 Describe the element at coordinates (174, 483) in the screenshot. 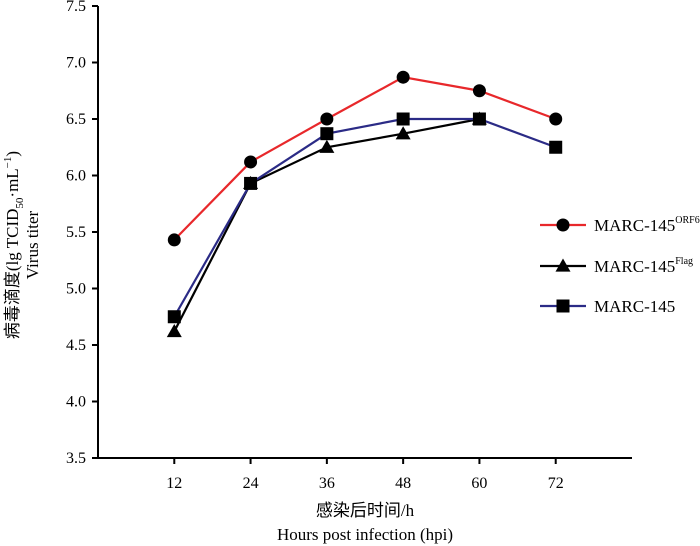

I see `x-tick-label: 12` at that location.